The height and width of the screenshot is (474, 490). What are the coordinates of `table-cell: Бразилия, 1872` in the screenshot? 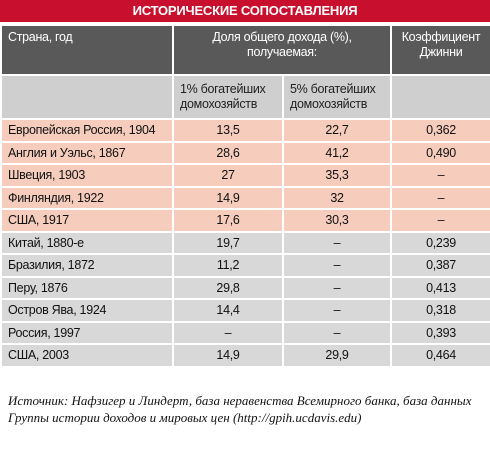 It's located at (87, 265).